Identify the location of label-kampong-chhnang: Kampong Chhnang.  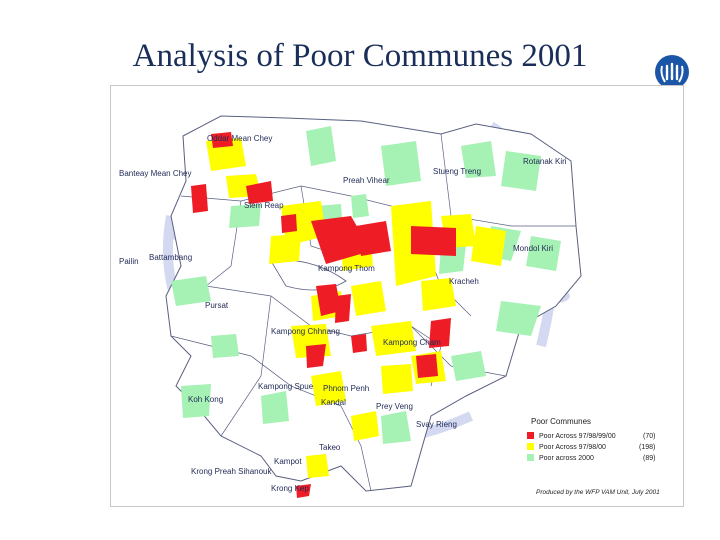
(305, 331).